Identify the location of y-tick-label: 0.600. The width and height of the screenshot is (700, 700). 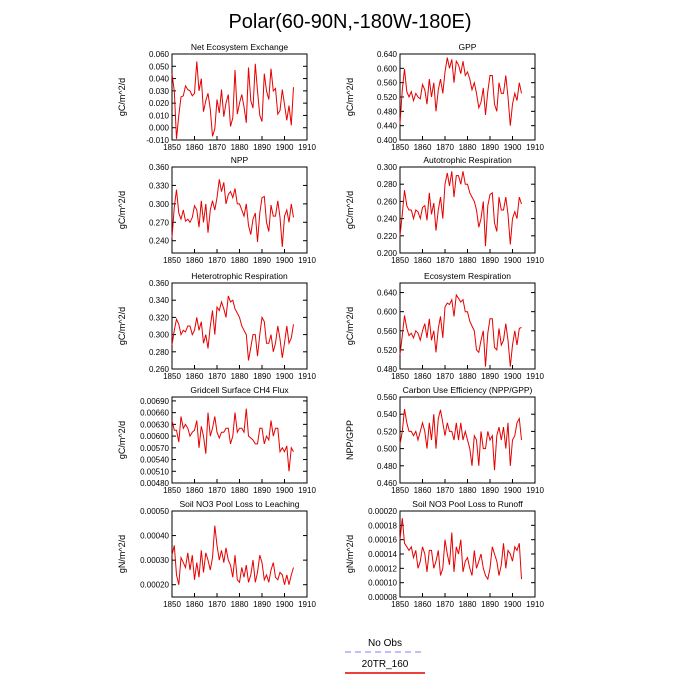
(387, 68).